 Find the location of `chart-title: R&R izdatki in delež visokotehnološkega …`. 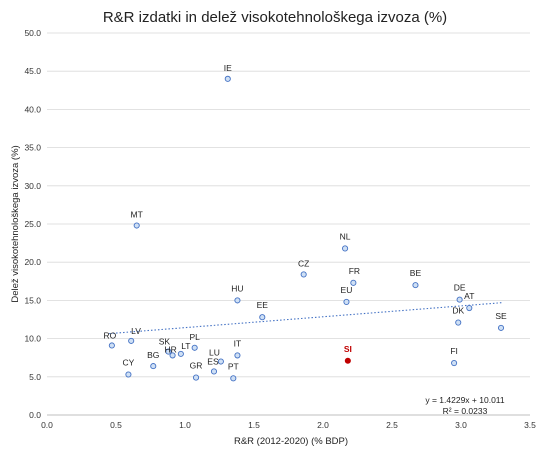

chart-title: R&R izdatki in delež visokotehnološkega … is located at coordinates (275, 17).